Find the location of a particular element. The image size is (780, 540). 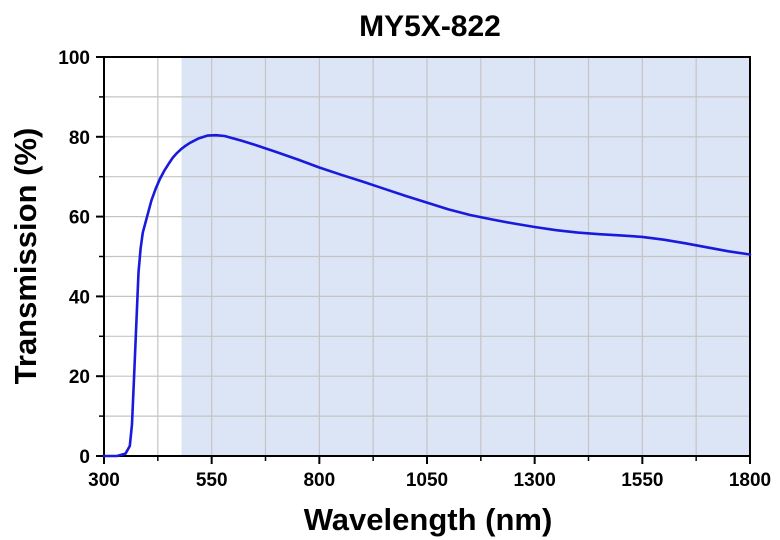

x-tick-label: 1300 is located at coordinates (535, 480).